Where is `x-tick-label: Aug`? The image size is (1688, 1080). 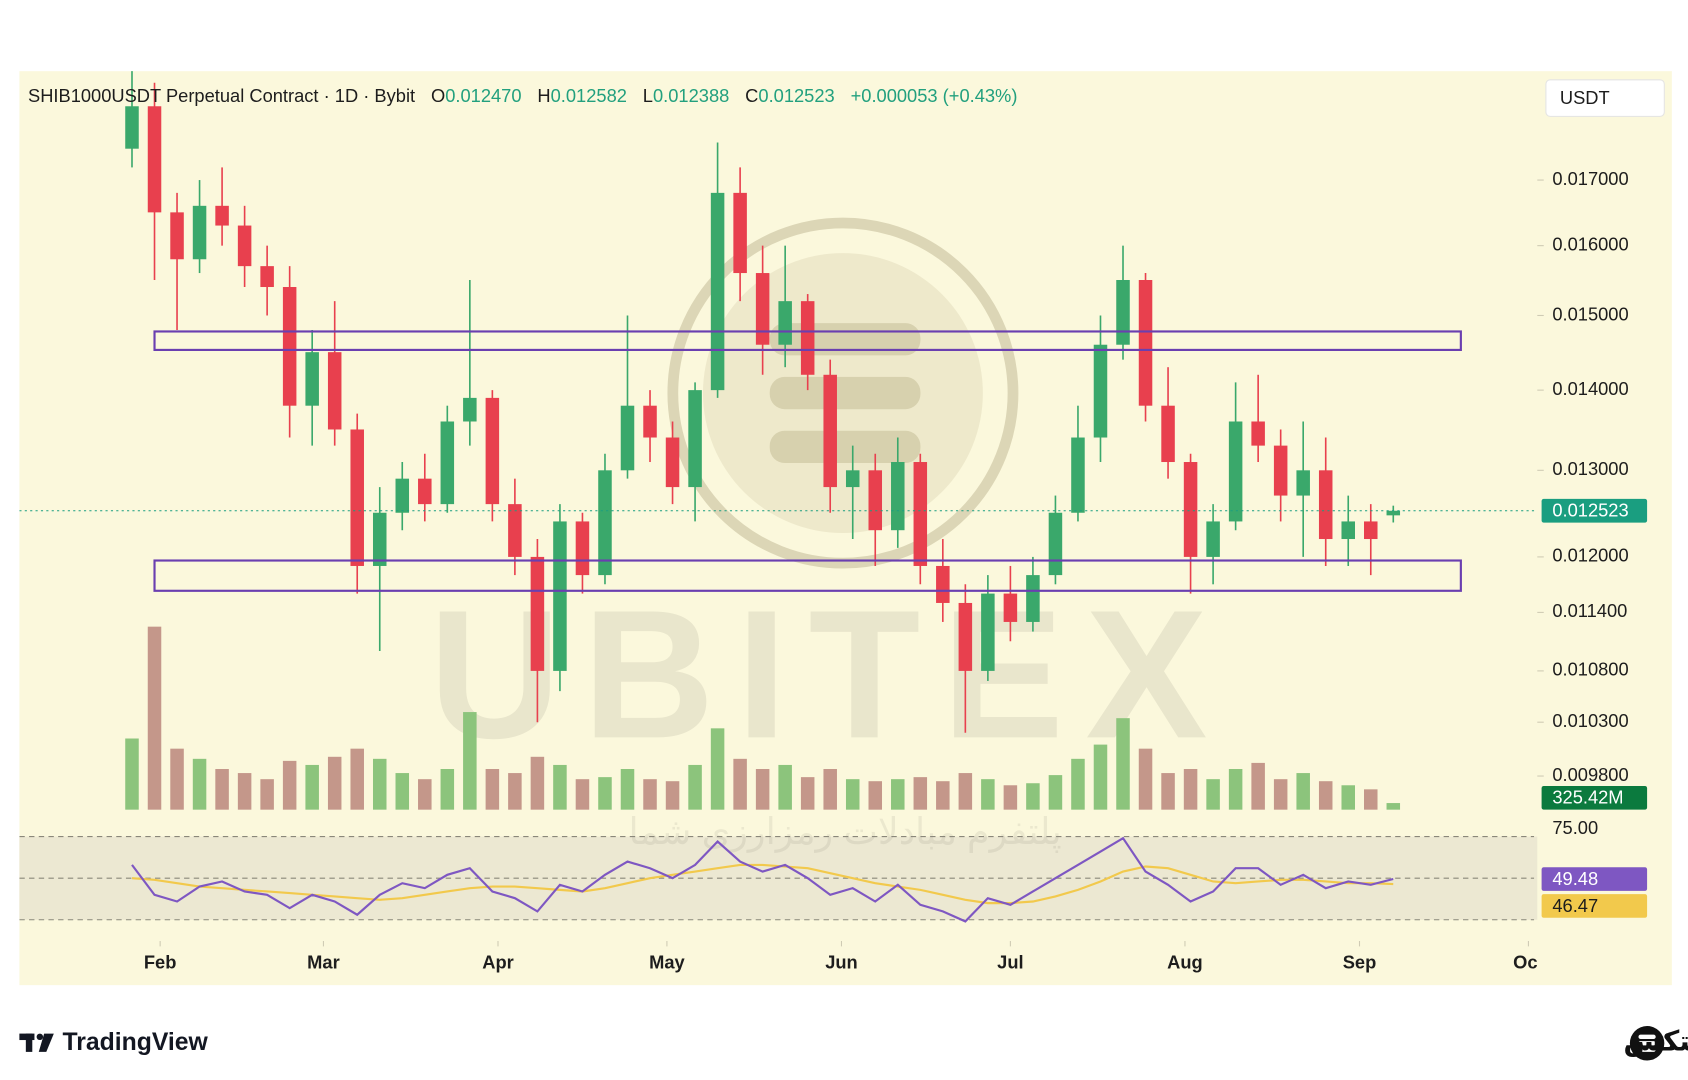 x-tick-label: Aug is located at coordinates (1185, 961).